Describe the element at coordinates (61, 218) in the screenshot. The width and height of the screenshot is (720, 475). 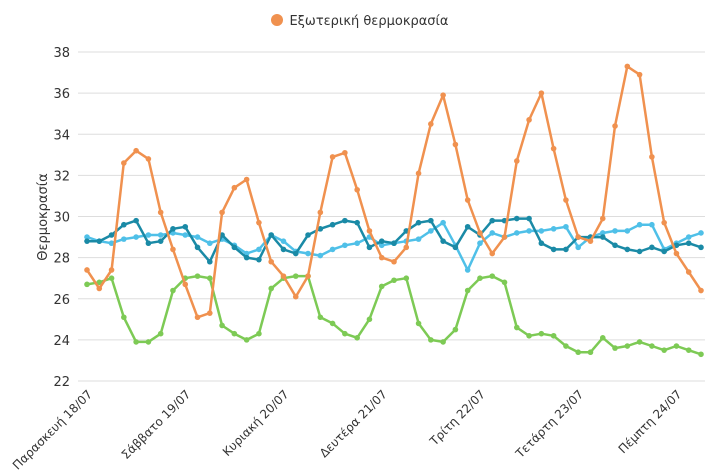
I see `y-tick-label: 30` at that location.